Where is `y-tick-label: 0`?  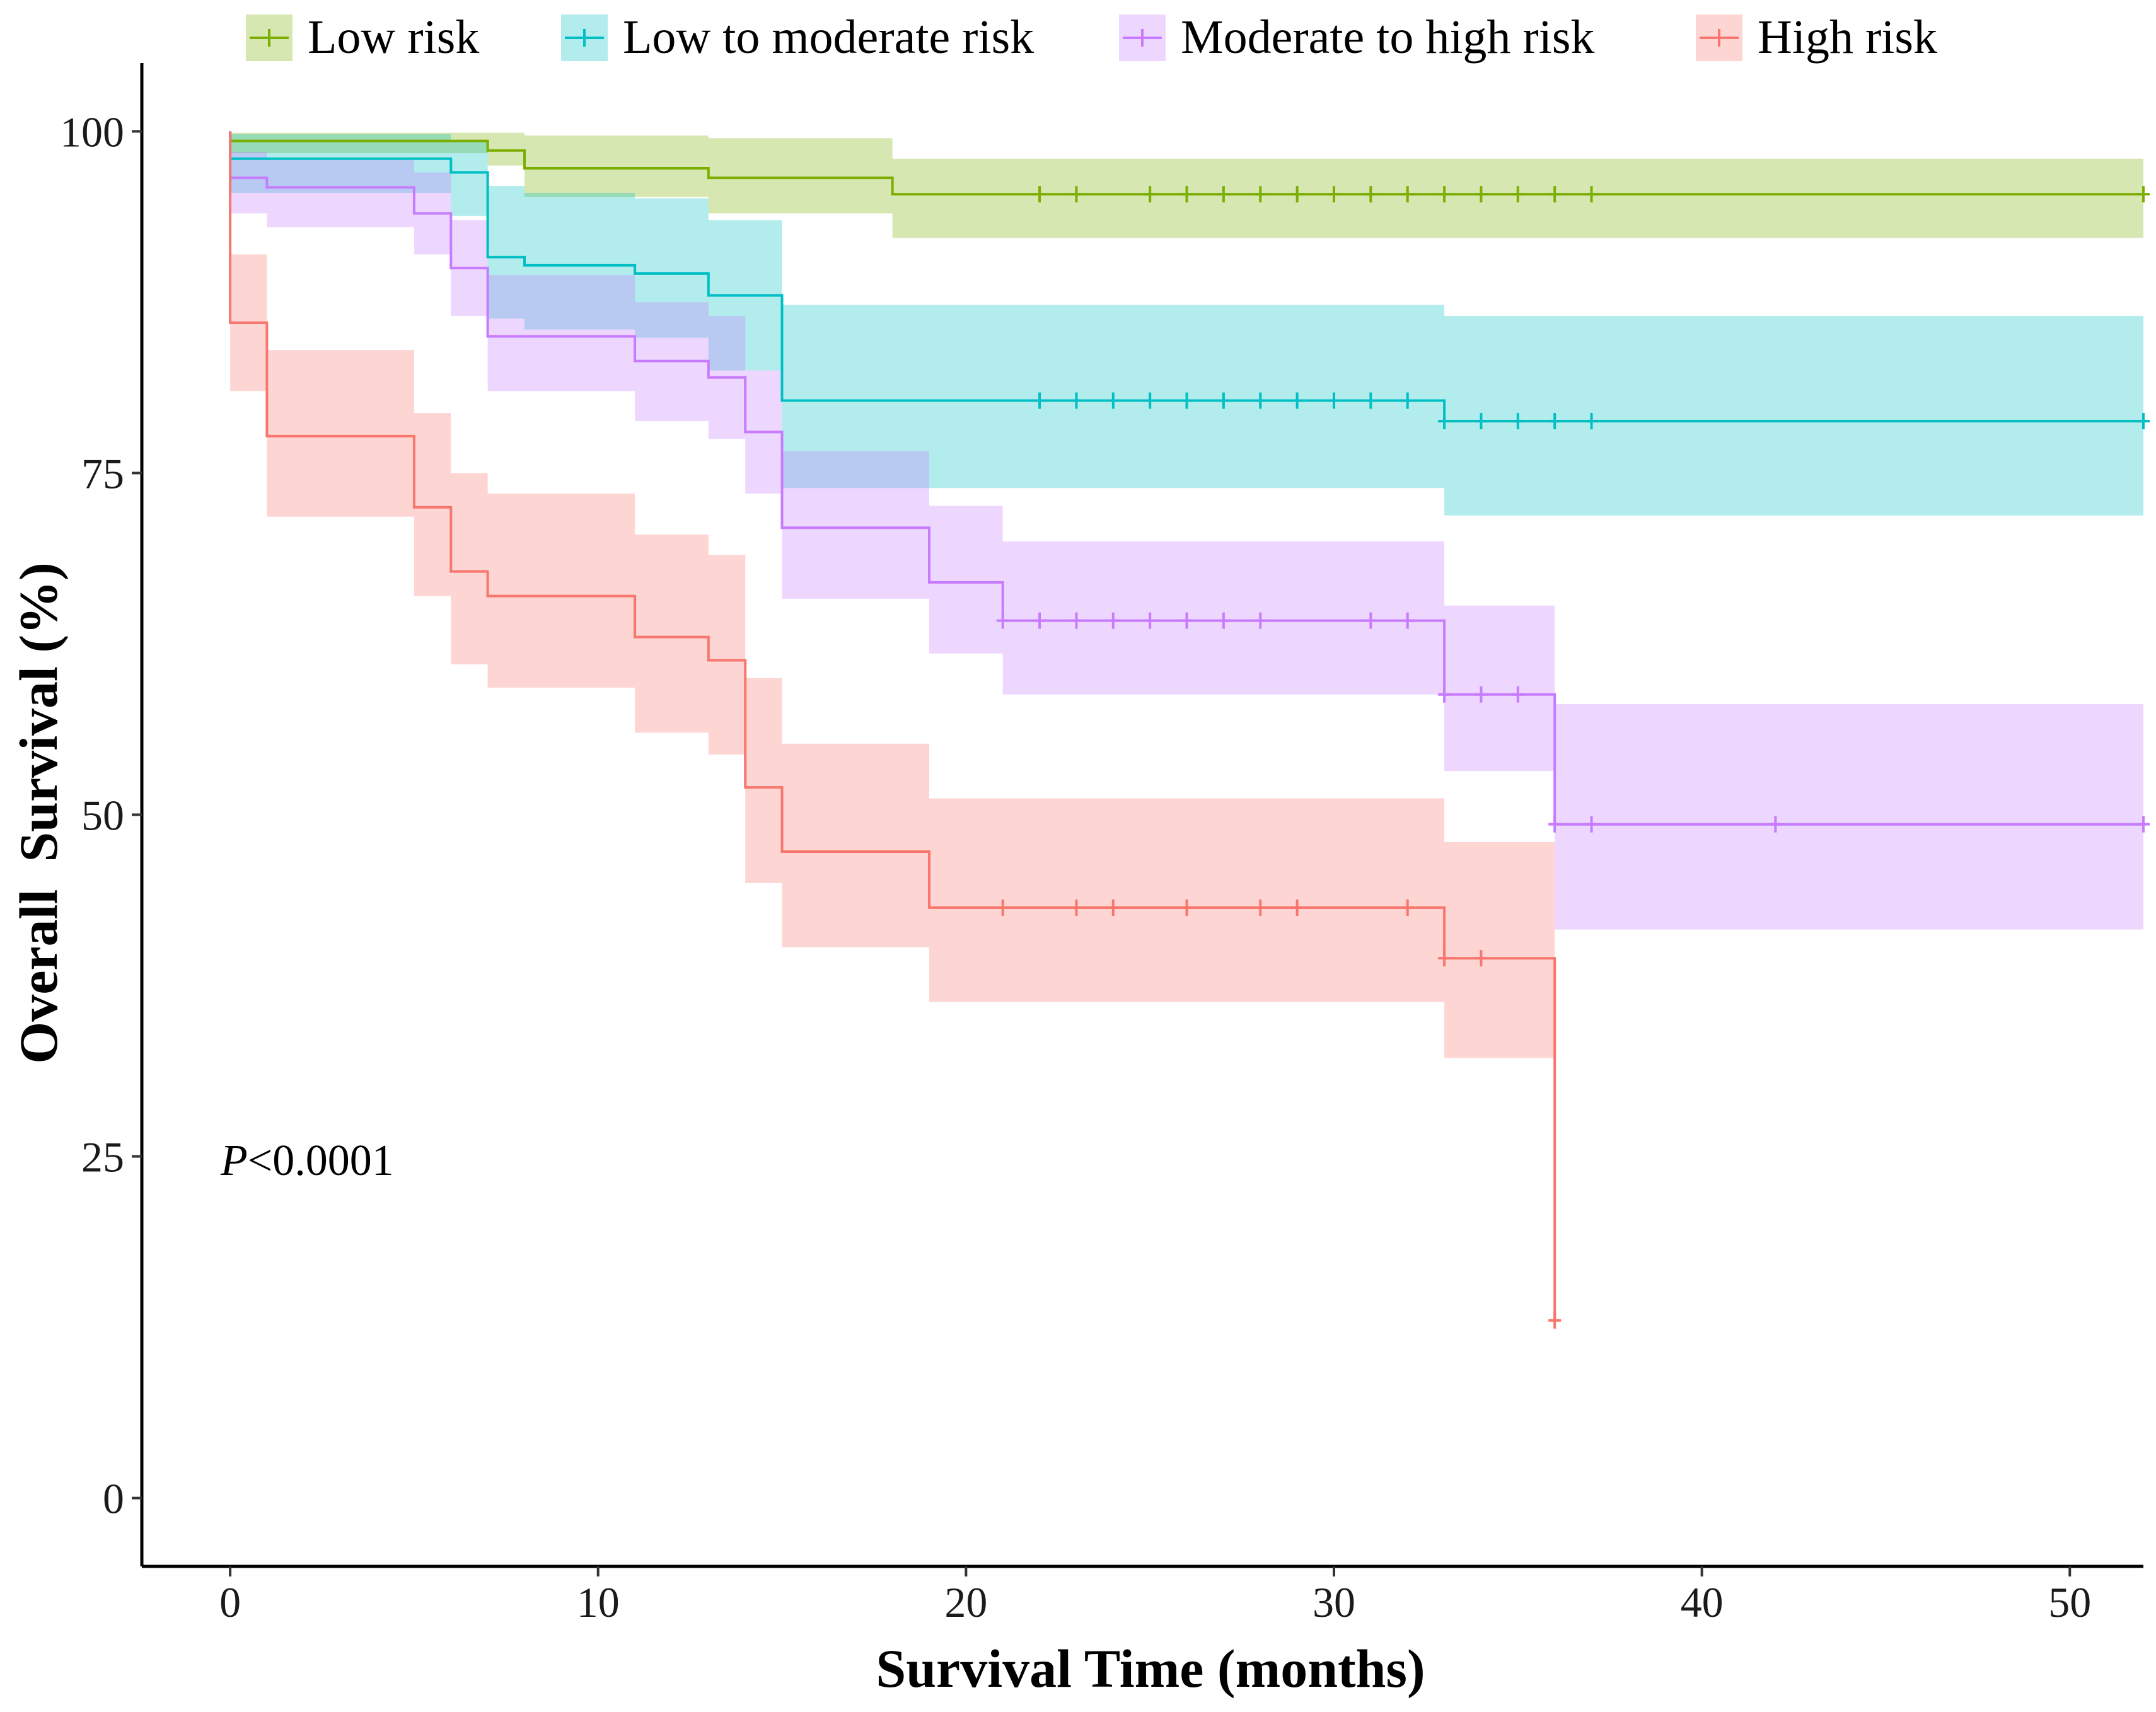
y-tick-label: 0 is located at coordinates (113, 1499).